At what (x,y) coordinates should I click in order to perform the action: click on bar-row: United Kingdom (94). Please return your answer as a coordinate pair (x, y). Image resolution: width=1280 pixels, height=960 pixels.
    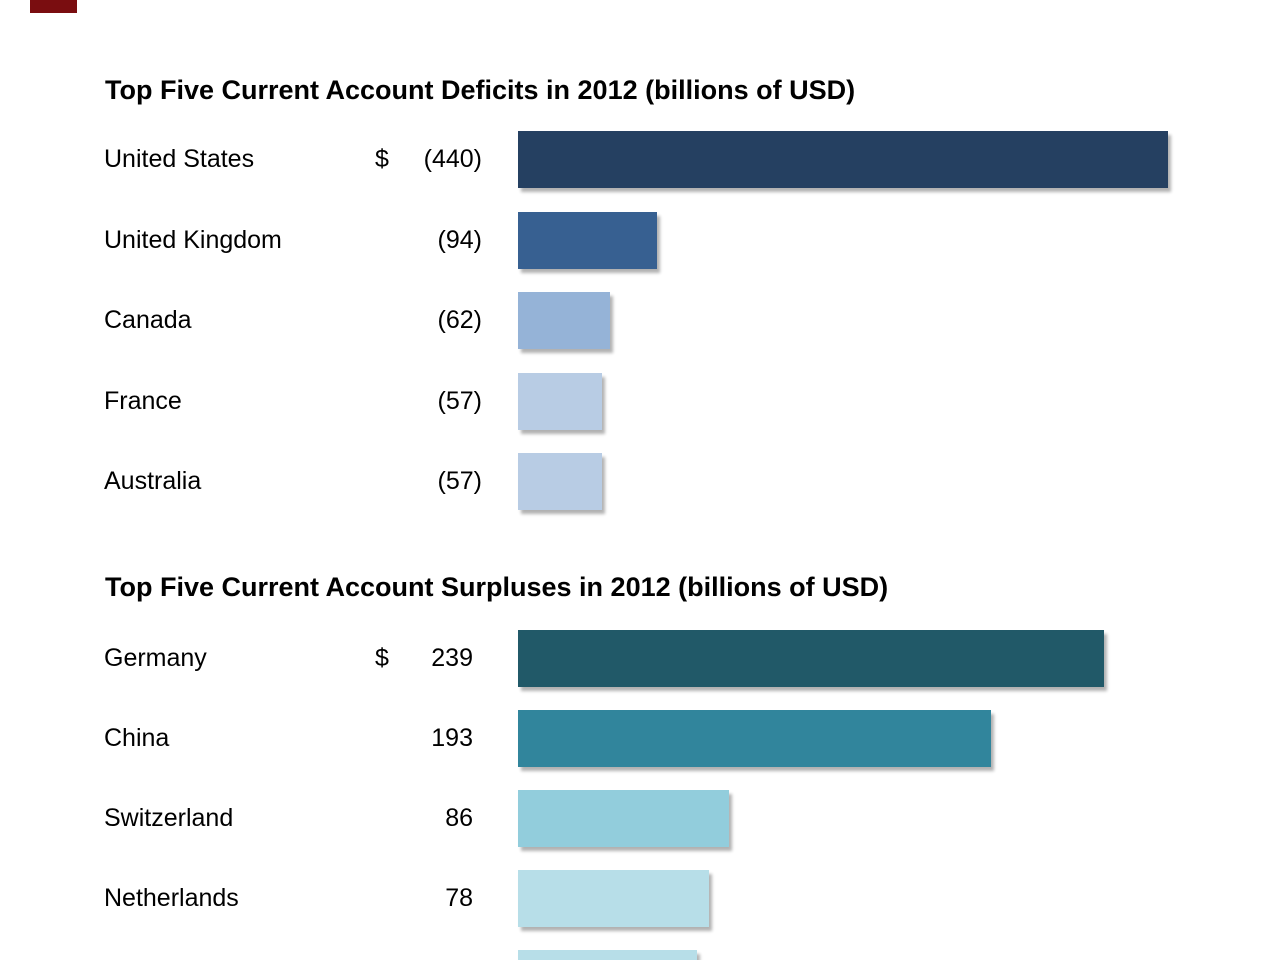
    Looking at the image, I should click on (640, 252).